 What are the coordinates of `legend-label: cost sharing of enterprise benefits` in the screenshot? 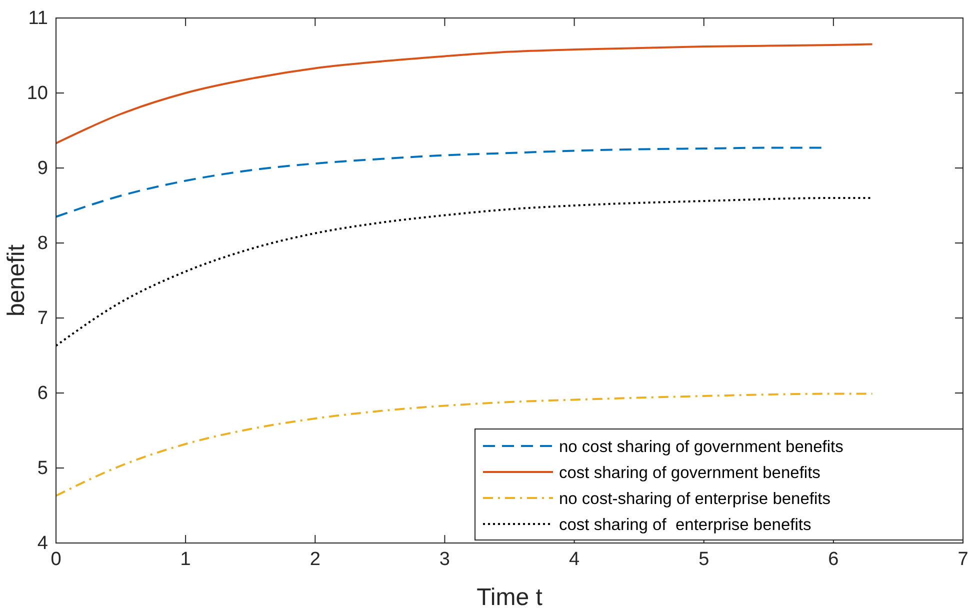 It's located at (685, 525).